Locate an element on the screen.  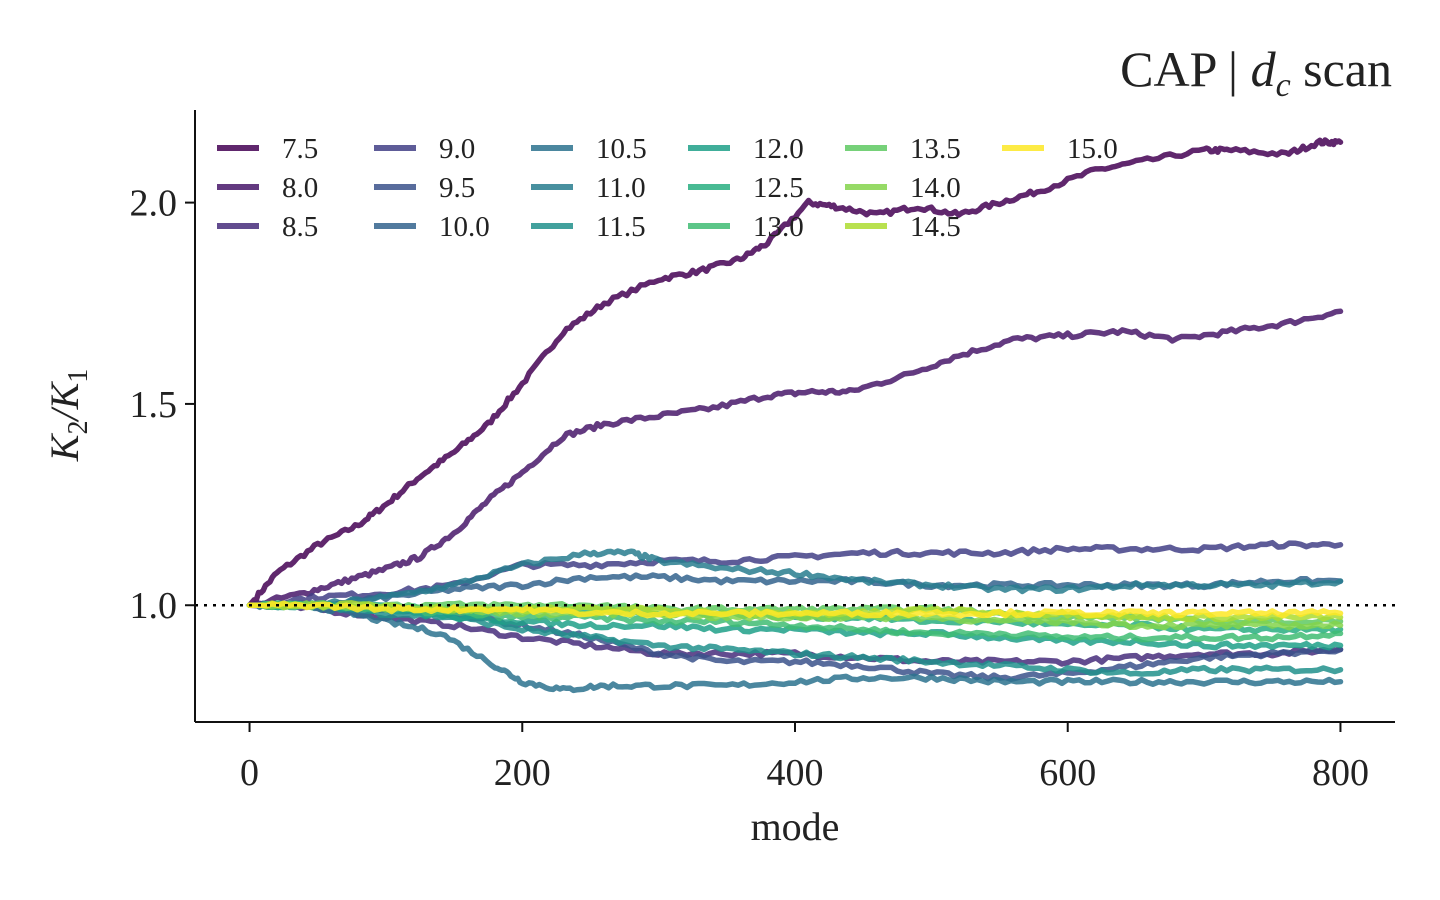
legend-label: 7.5 is located at coordinates (300, 149).